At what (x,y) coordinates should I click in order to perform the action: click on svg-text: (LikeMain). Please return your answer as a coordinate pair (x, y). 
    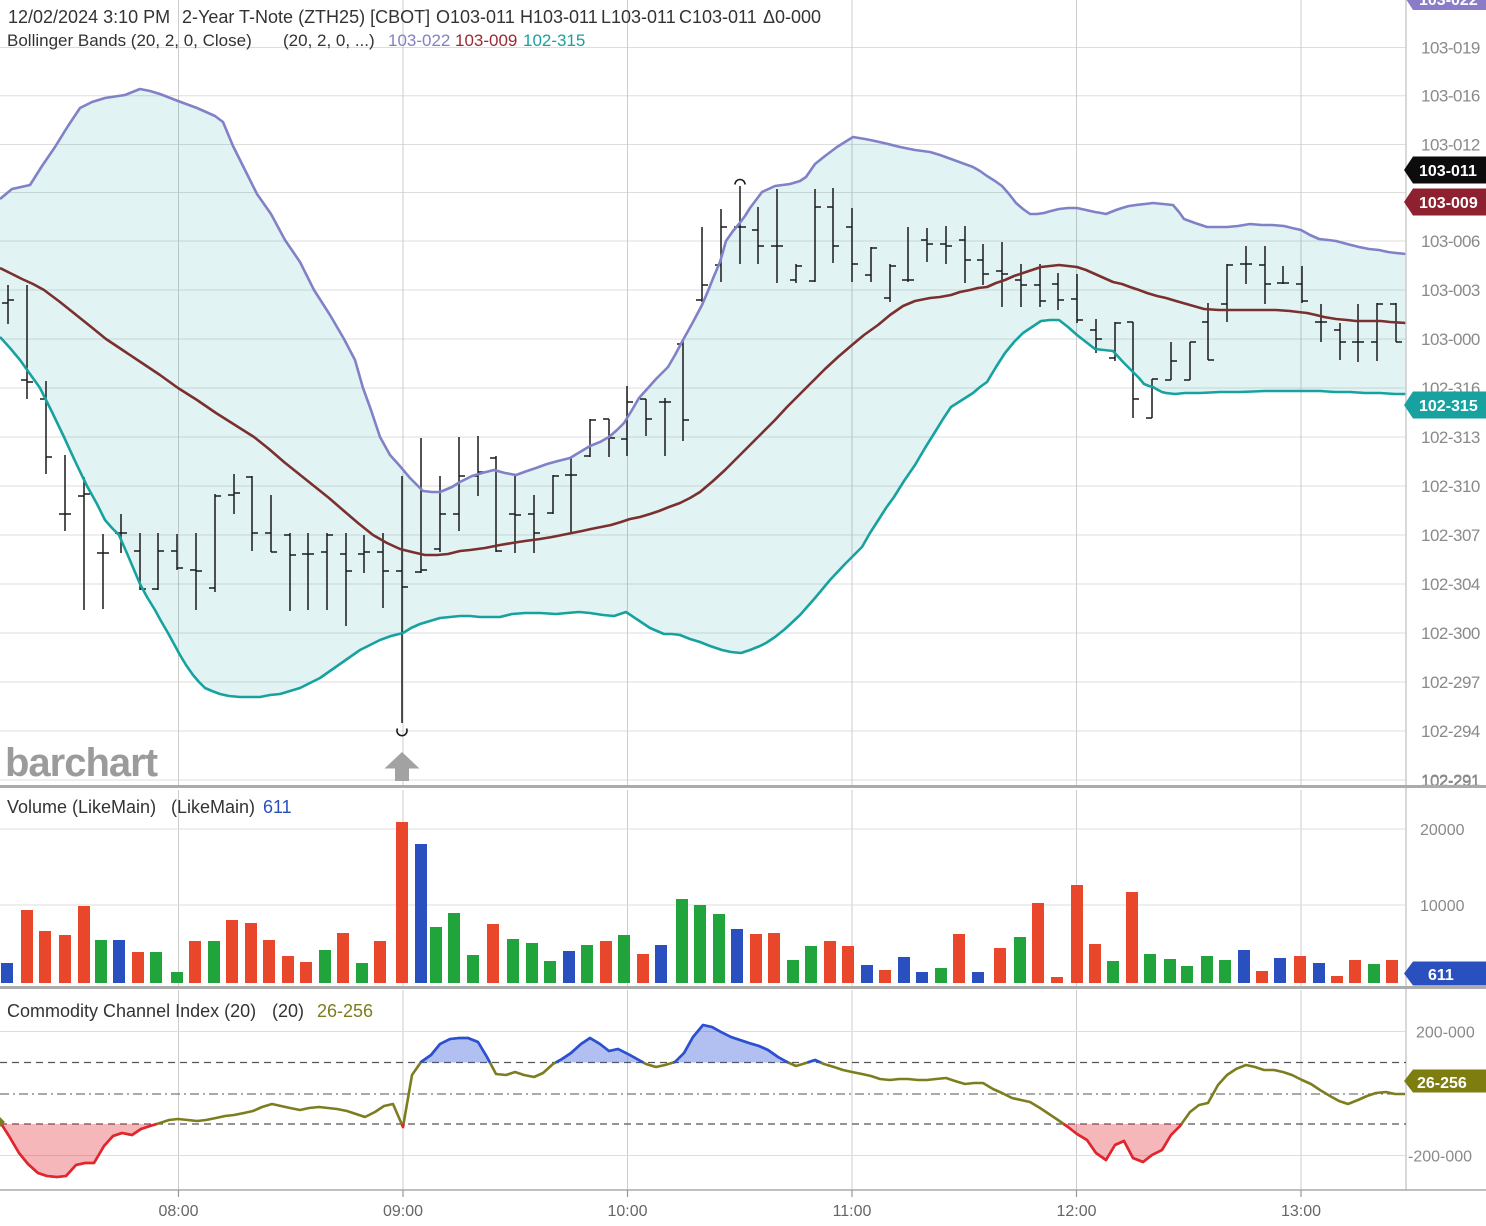
    Looking at the image, I should click on (213, 807).